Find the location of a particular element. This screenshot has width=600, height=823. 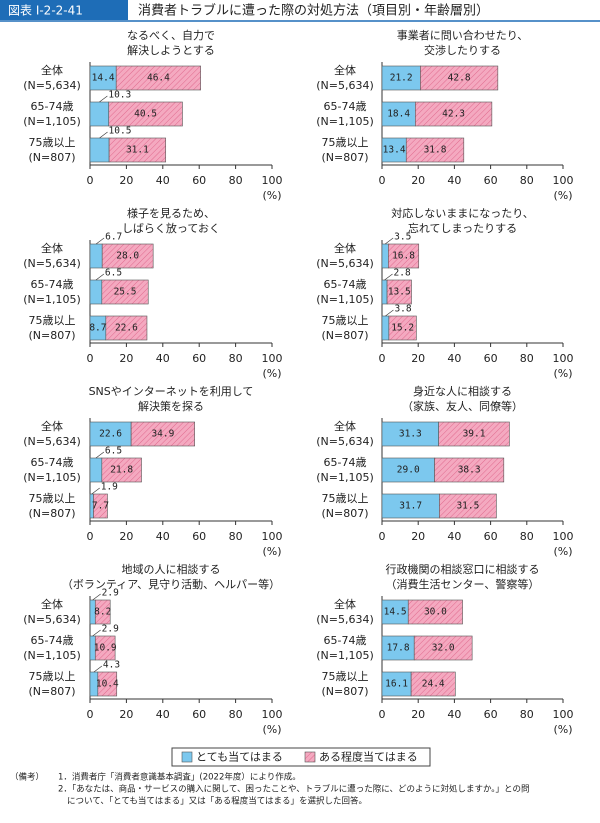

value-label: 16.1 is located at coordinates (396, 684).